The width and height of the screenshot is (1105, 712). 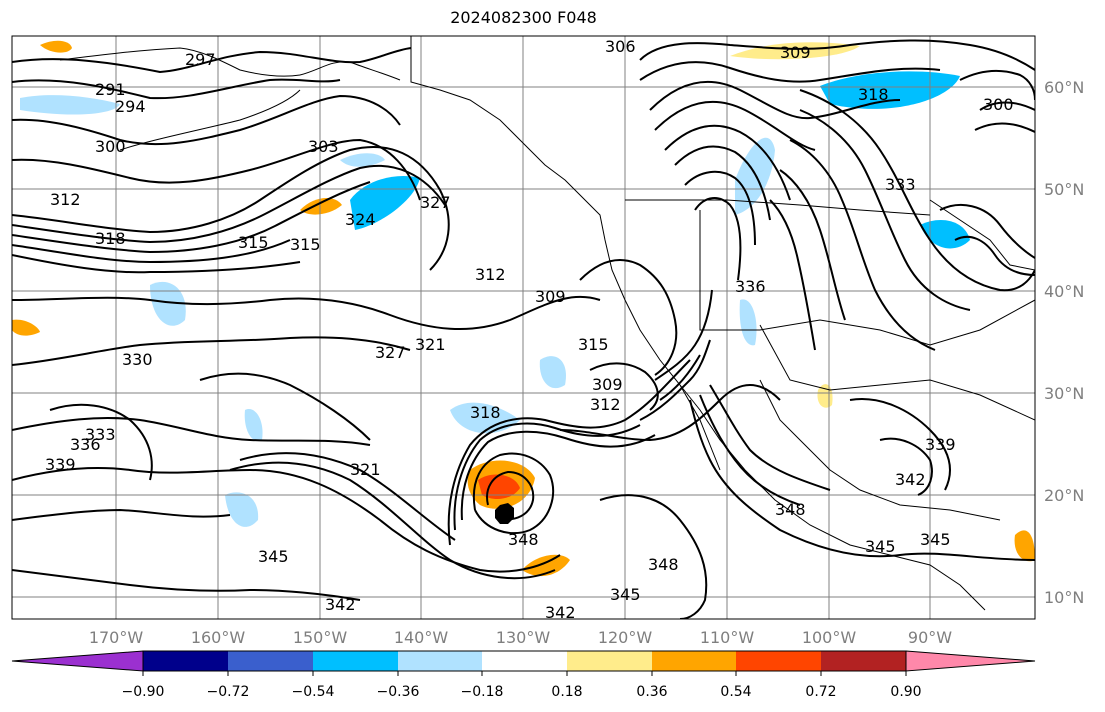 What do you see at coordinates (77, 661) in the screenshot?
I see `colorbar-extend-low` at bounding box center [77, 661].